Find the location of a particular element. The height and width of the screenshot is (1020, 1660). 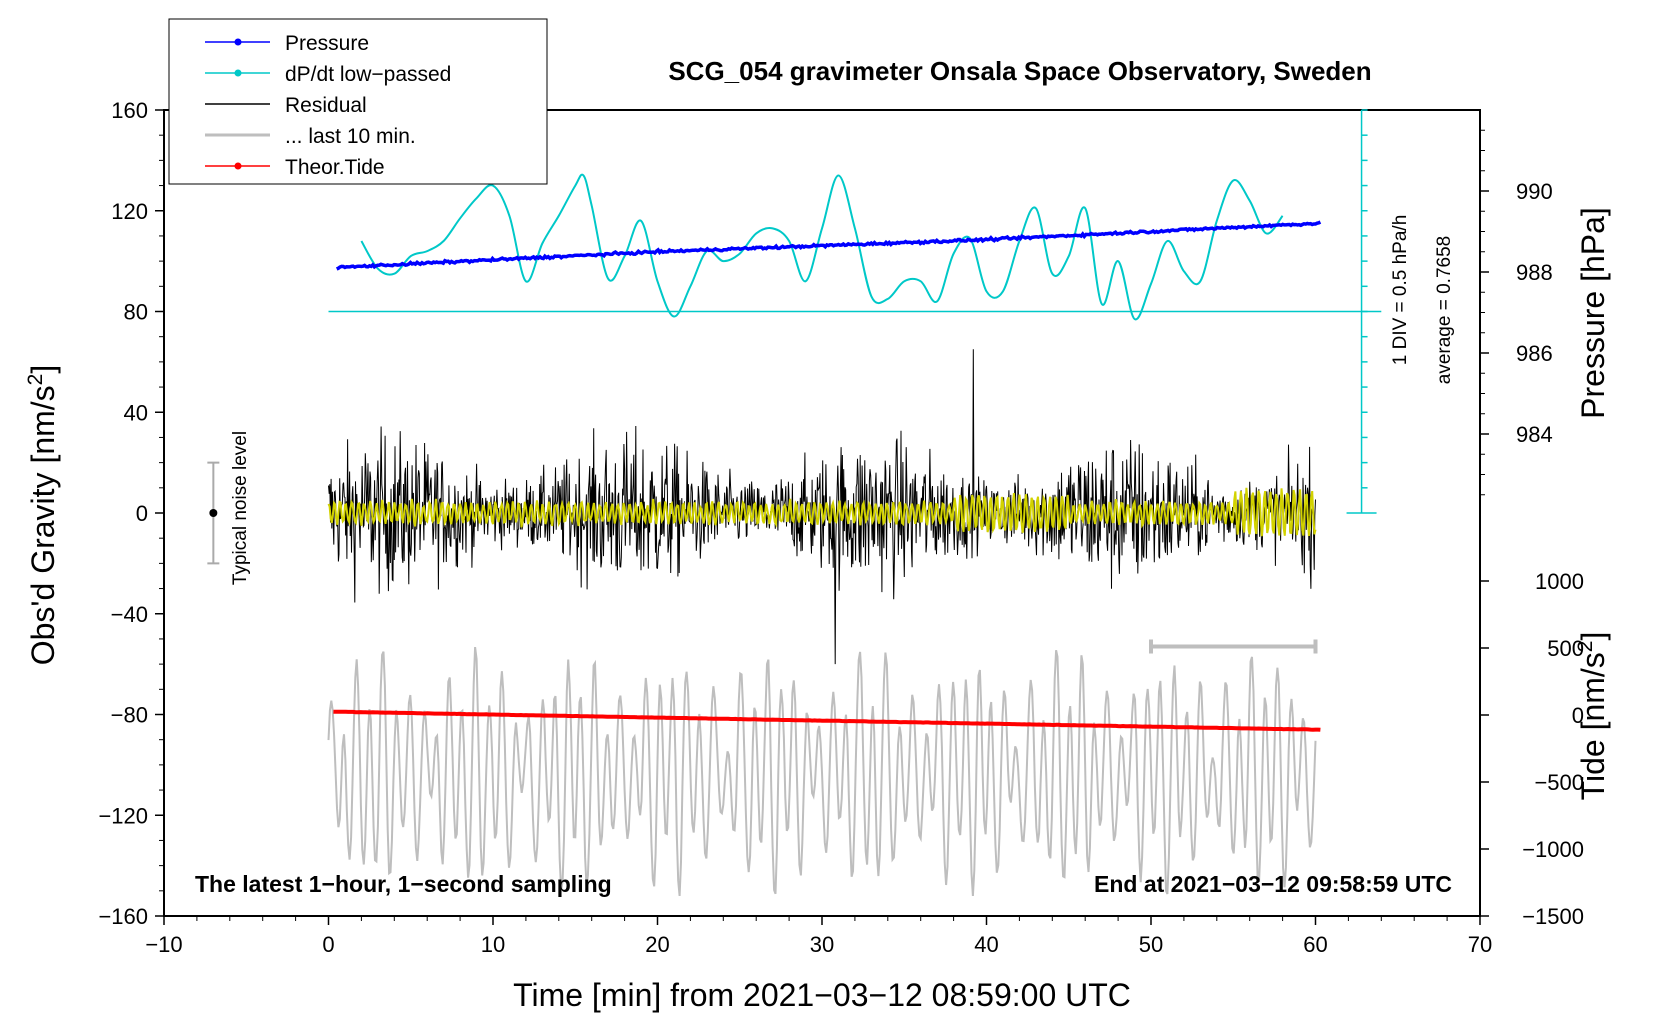

x-tick-label: −10 is located at coordinates (163, 944).